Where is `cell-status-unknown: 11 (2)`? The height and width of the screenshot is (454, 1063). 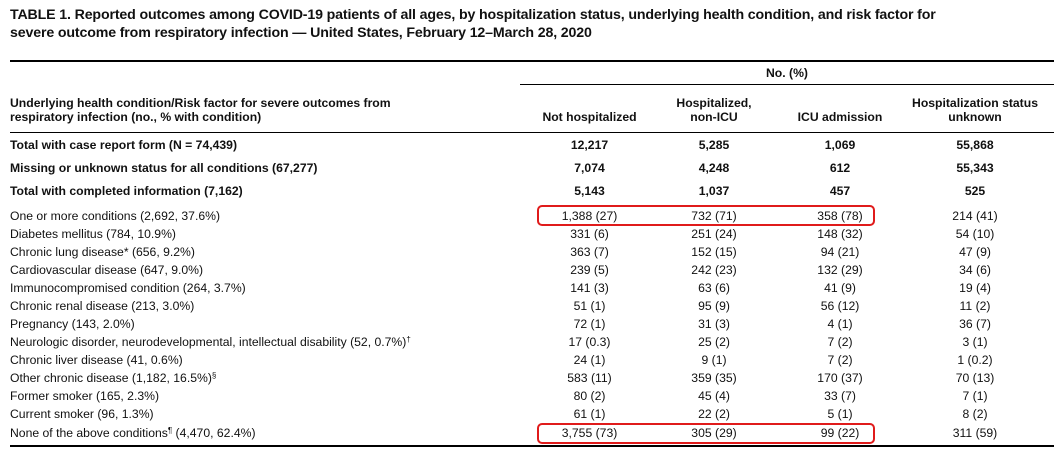 cell-status-unknown: 11 (2) is located at coordinates (975, 306).